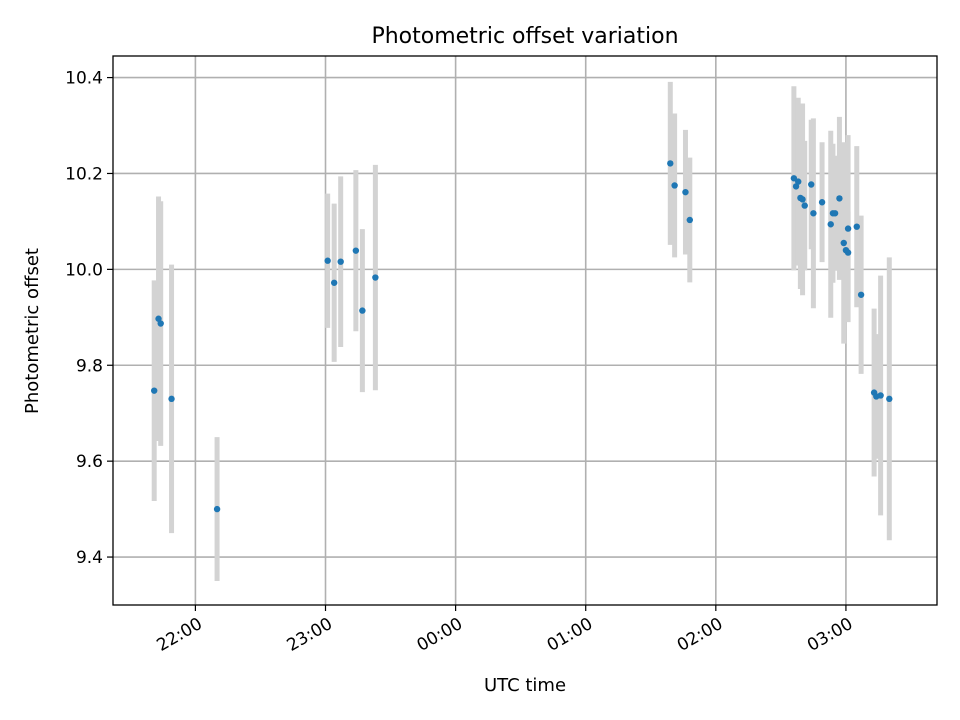  I want to click on y-tick-label: 9.8, so click(89, 366).